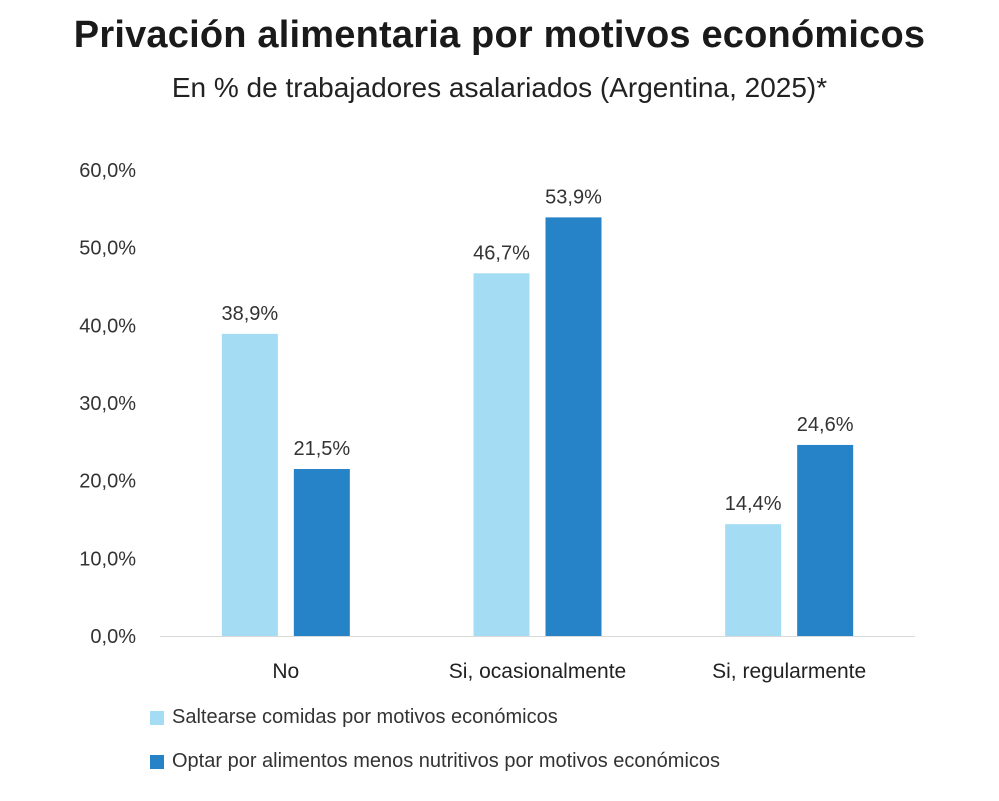  Describe the element at coordinates (249, 314) in the screenshot. I see `data-label: 38,9%` at that location.